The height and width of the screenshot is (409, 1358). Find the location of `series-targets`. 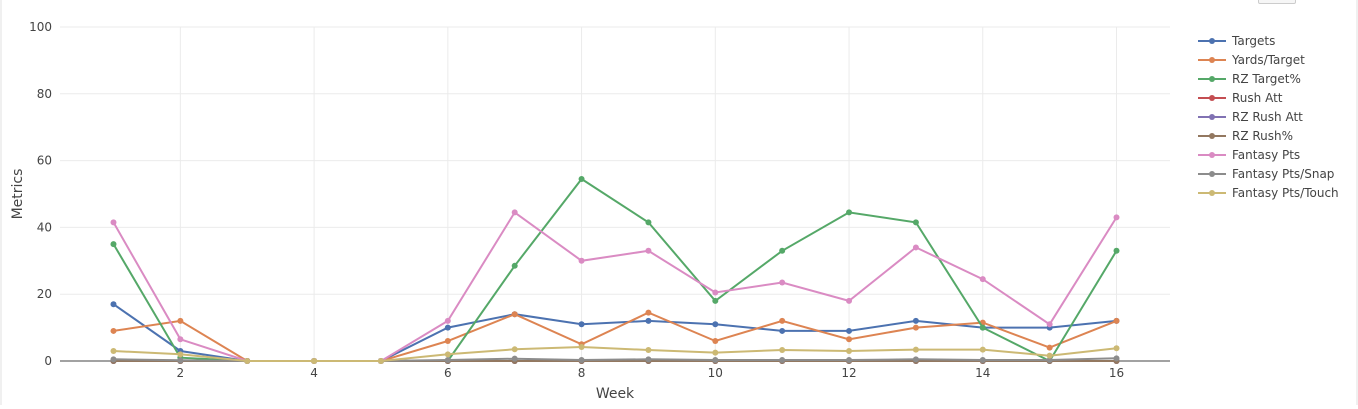

series-targets is located at coordinates (615, 332).